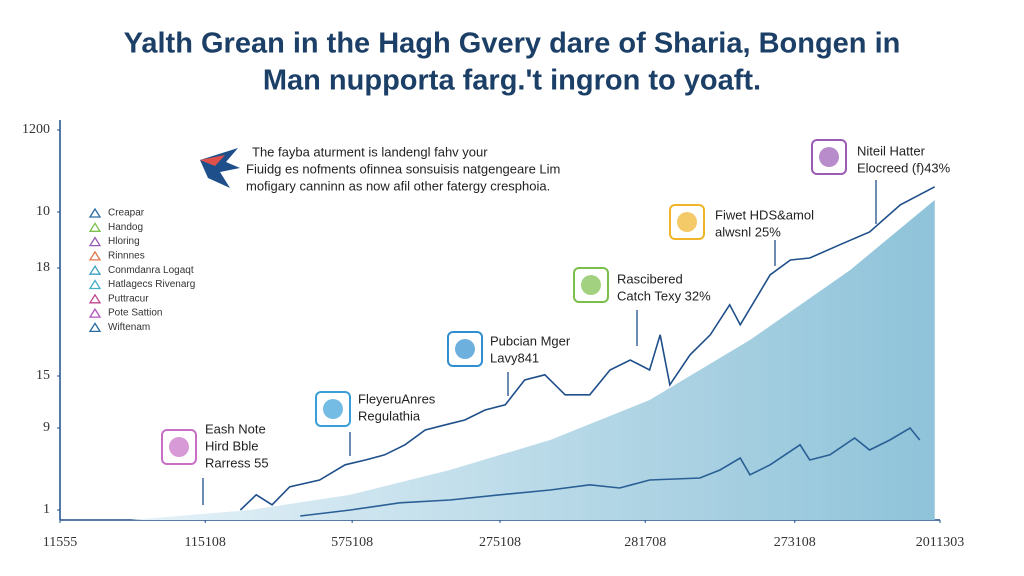 The image size is (1024, 576). What do you see at coordinates (764, 214) in the screenshot?
I see `annotation-text: Fiwet HDS&amol` at bounding box center [764, 214].